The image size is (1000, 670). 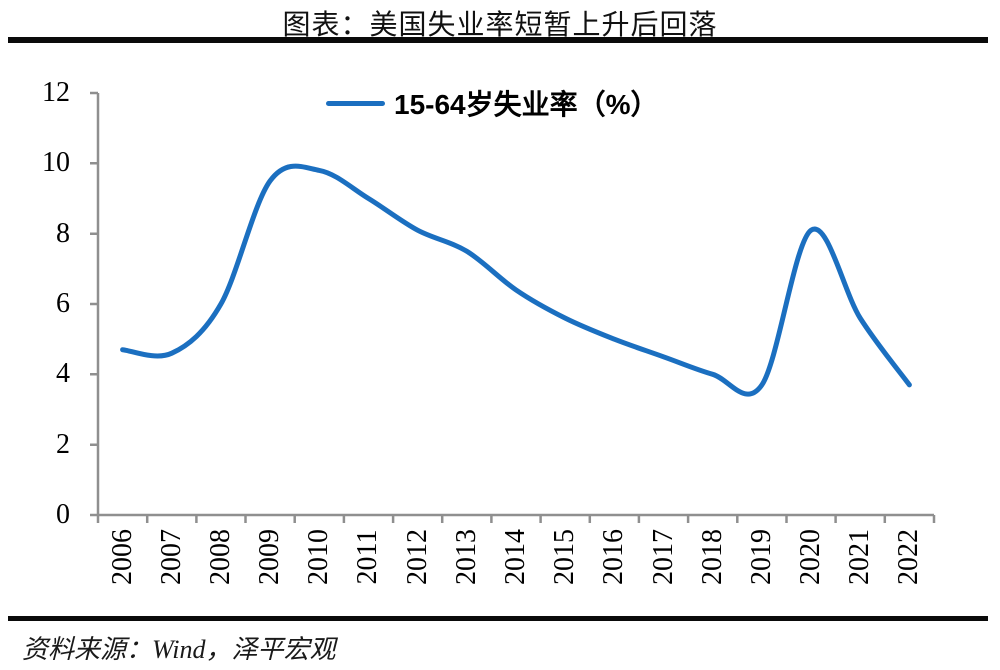 I want to click on y-tick-label: 0, so click(x=63, y=514).